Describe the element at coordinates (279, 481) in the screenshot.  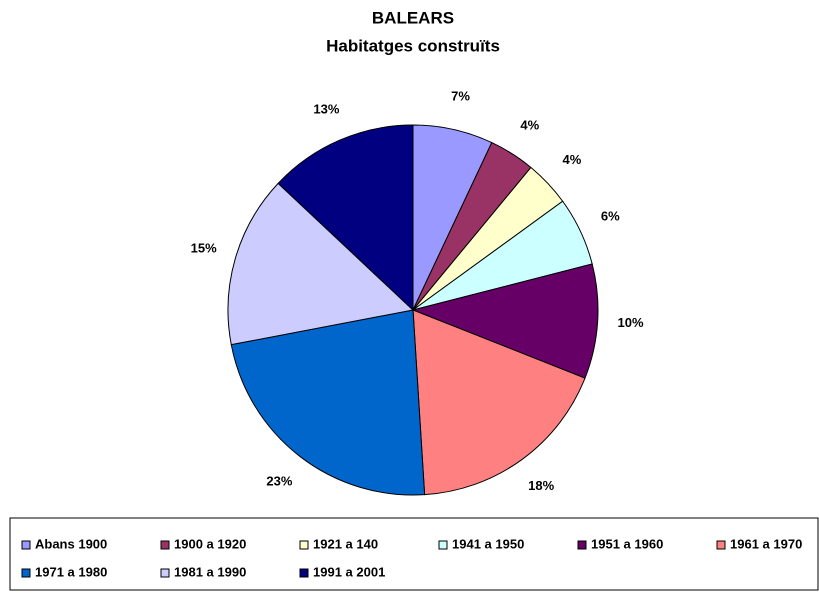
I see `data-label: 23%` at that location.